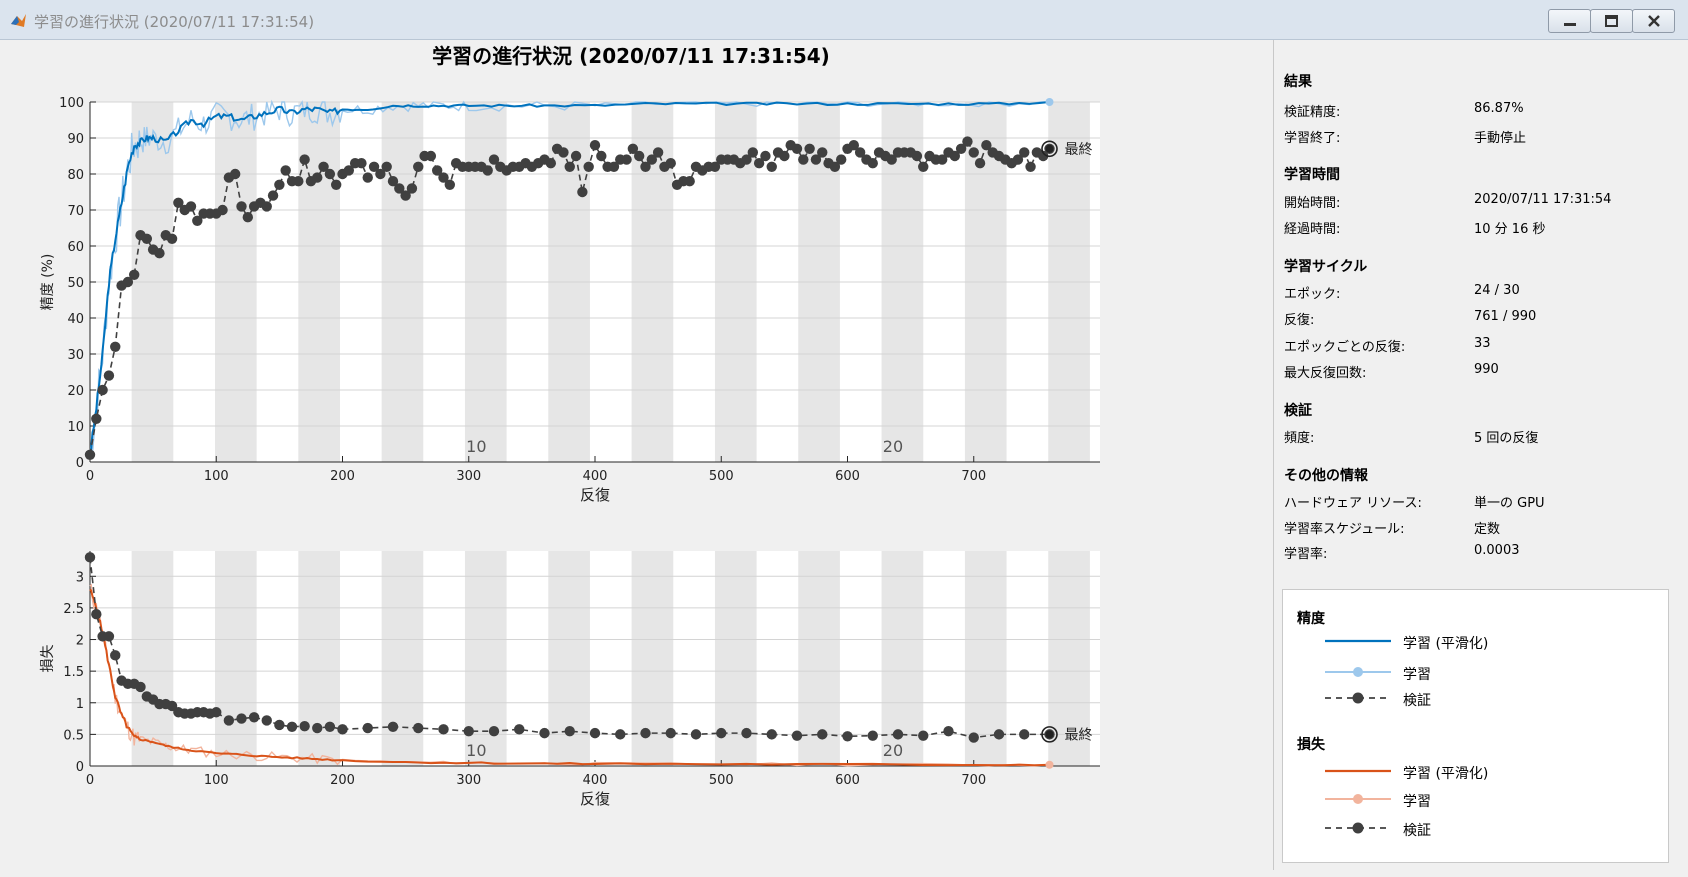  I want to click on iter-per-epoch-value: 33, so click(1482, 343).